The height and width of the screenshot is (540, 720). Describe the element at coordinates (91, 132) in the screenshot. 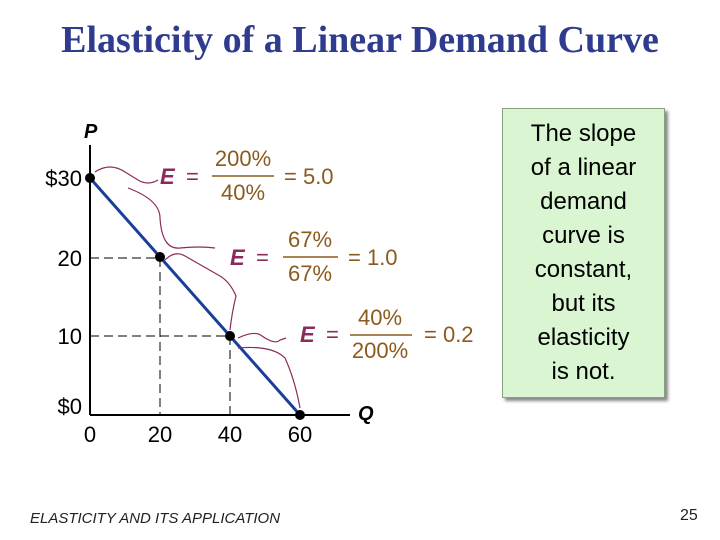

I see `y-axis-label: P` at that location.